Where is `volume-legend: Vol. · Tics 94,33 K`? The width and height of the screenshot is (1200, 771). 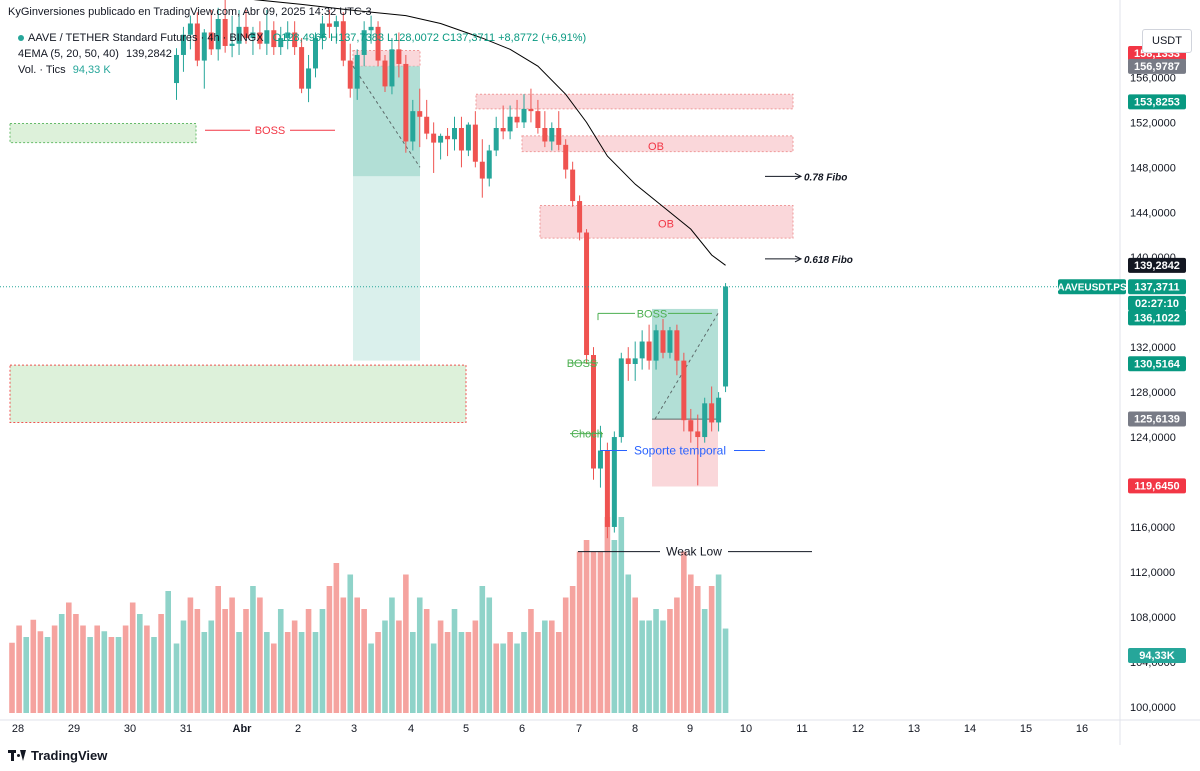
volume-legend: Vol. · Tics 94,33 K is located at coordinates (64, 70).